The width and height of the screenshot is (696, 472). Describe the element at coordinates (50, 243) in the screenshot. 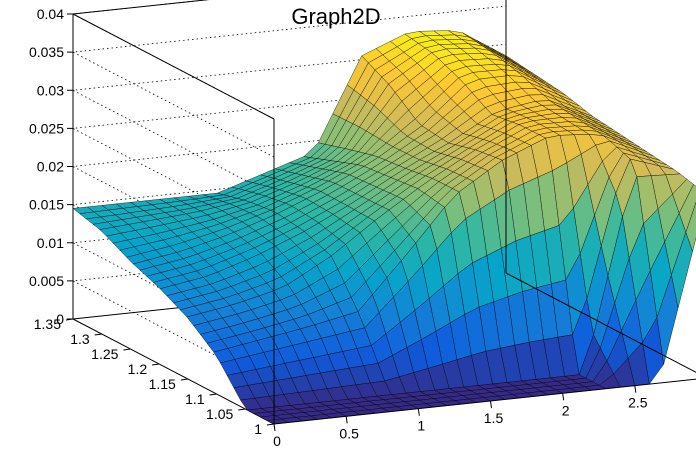

I see `z-tick-label: 0.01` at that location.